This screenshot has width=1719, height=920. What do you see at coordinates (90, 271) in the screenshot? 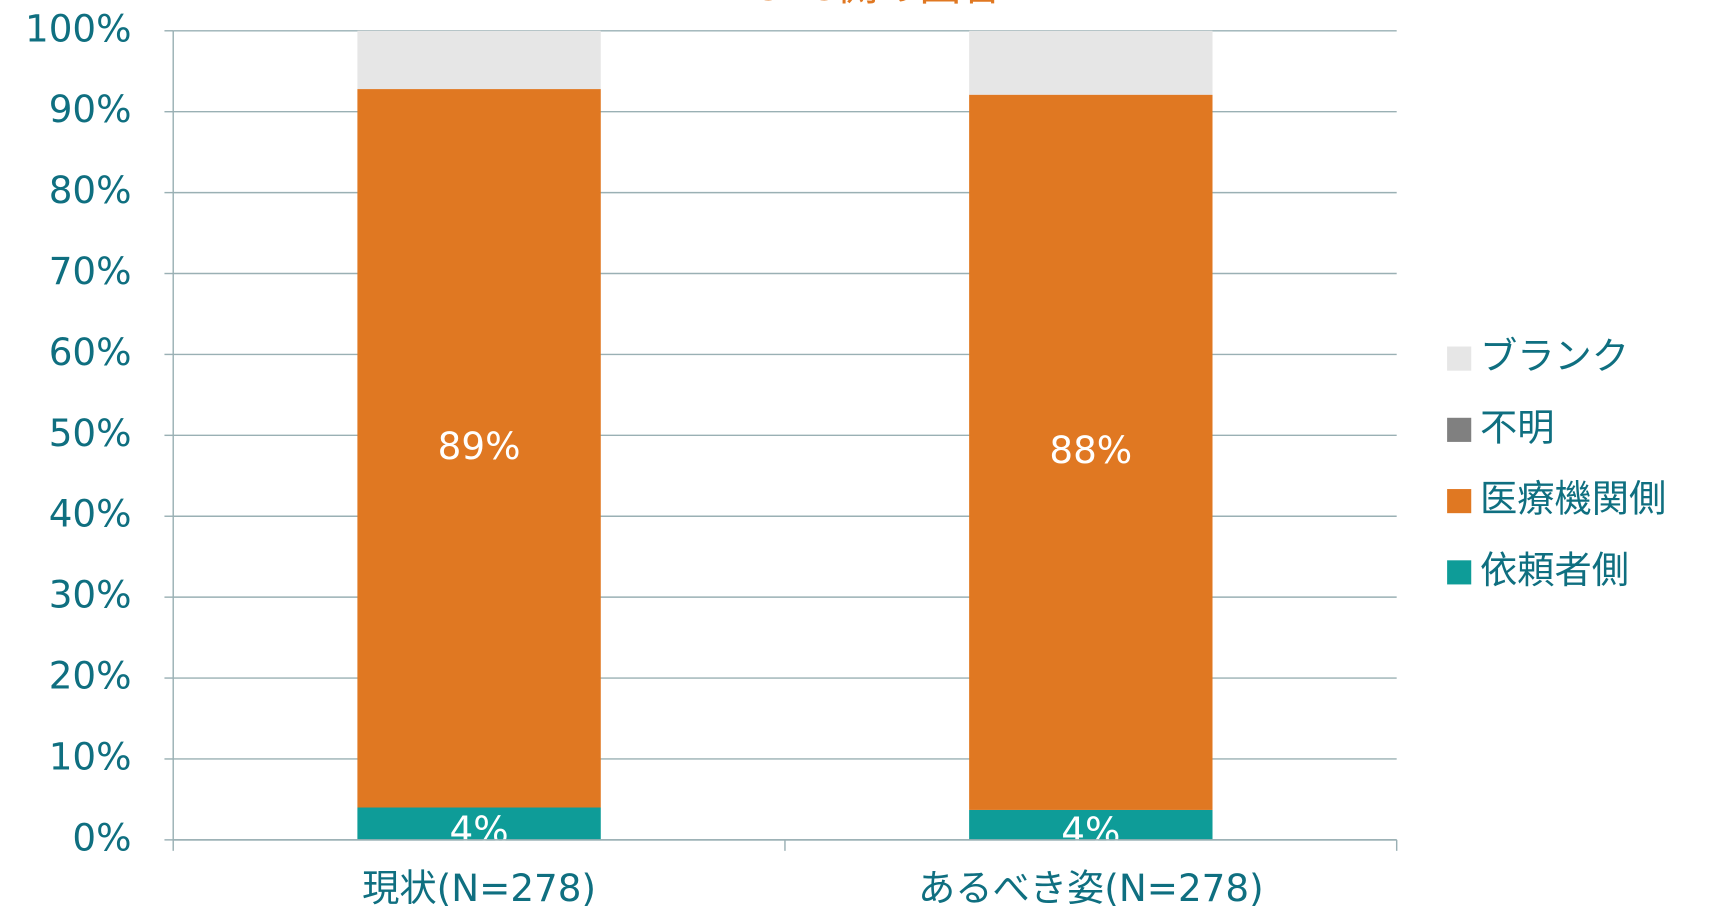
I see `y-tick-label: 70%` at bounding box center [90, 271].